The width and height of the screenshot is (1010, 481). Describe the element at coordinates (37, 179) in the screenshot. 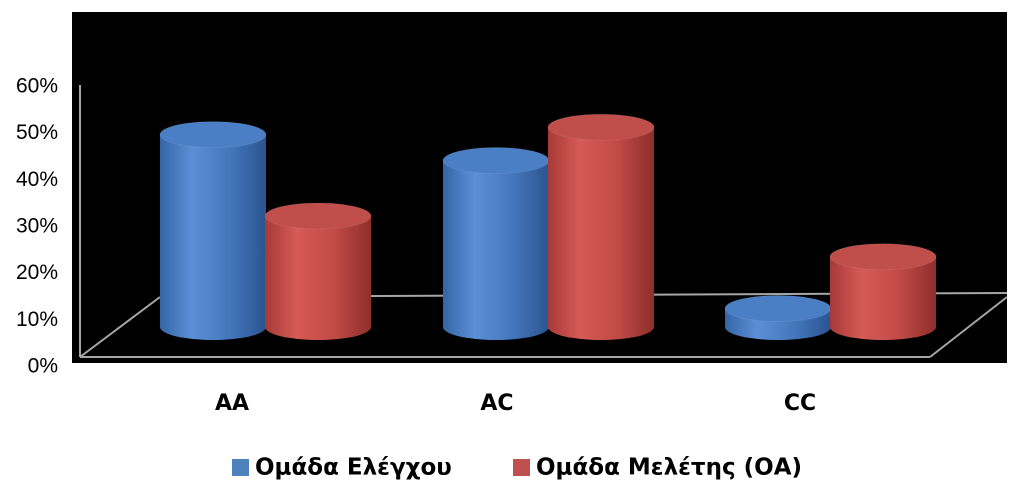

I see `y-tick-label: 40%` at that location.